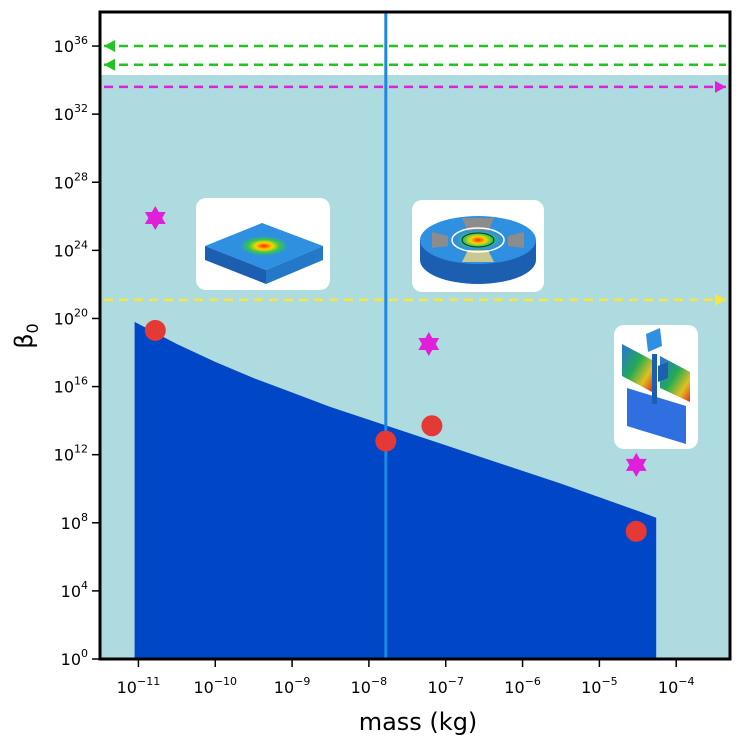 The height and width of the screenshot is (747, 747). Describe the element at coordinates (720, 299) in the screenshot. I see `yellow-arrow-head` at that location.